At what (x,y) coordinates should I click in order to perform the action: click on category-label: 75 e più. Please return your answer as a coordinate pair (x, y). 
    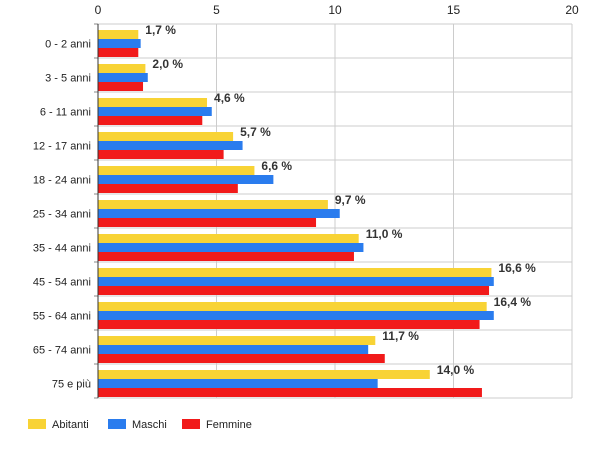
    Looking at the image, I should click on (71, 385).